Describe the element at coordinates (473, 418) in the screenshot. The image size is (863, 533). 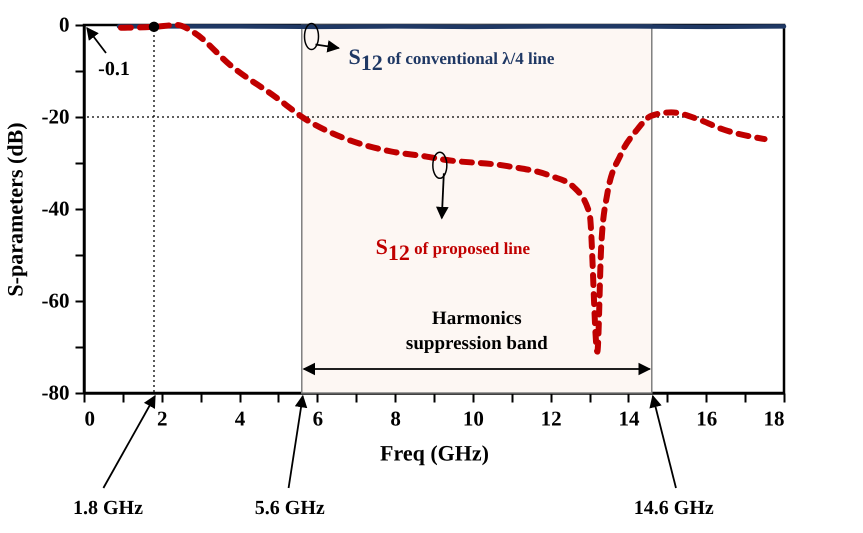
I see `x-tick-label: 10` at that location.